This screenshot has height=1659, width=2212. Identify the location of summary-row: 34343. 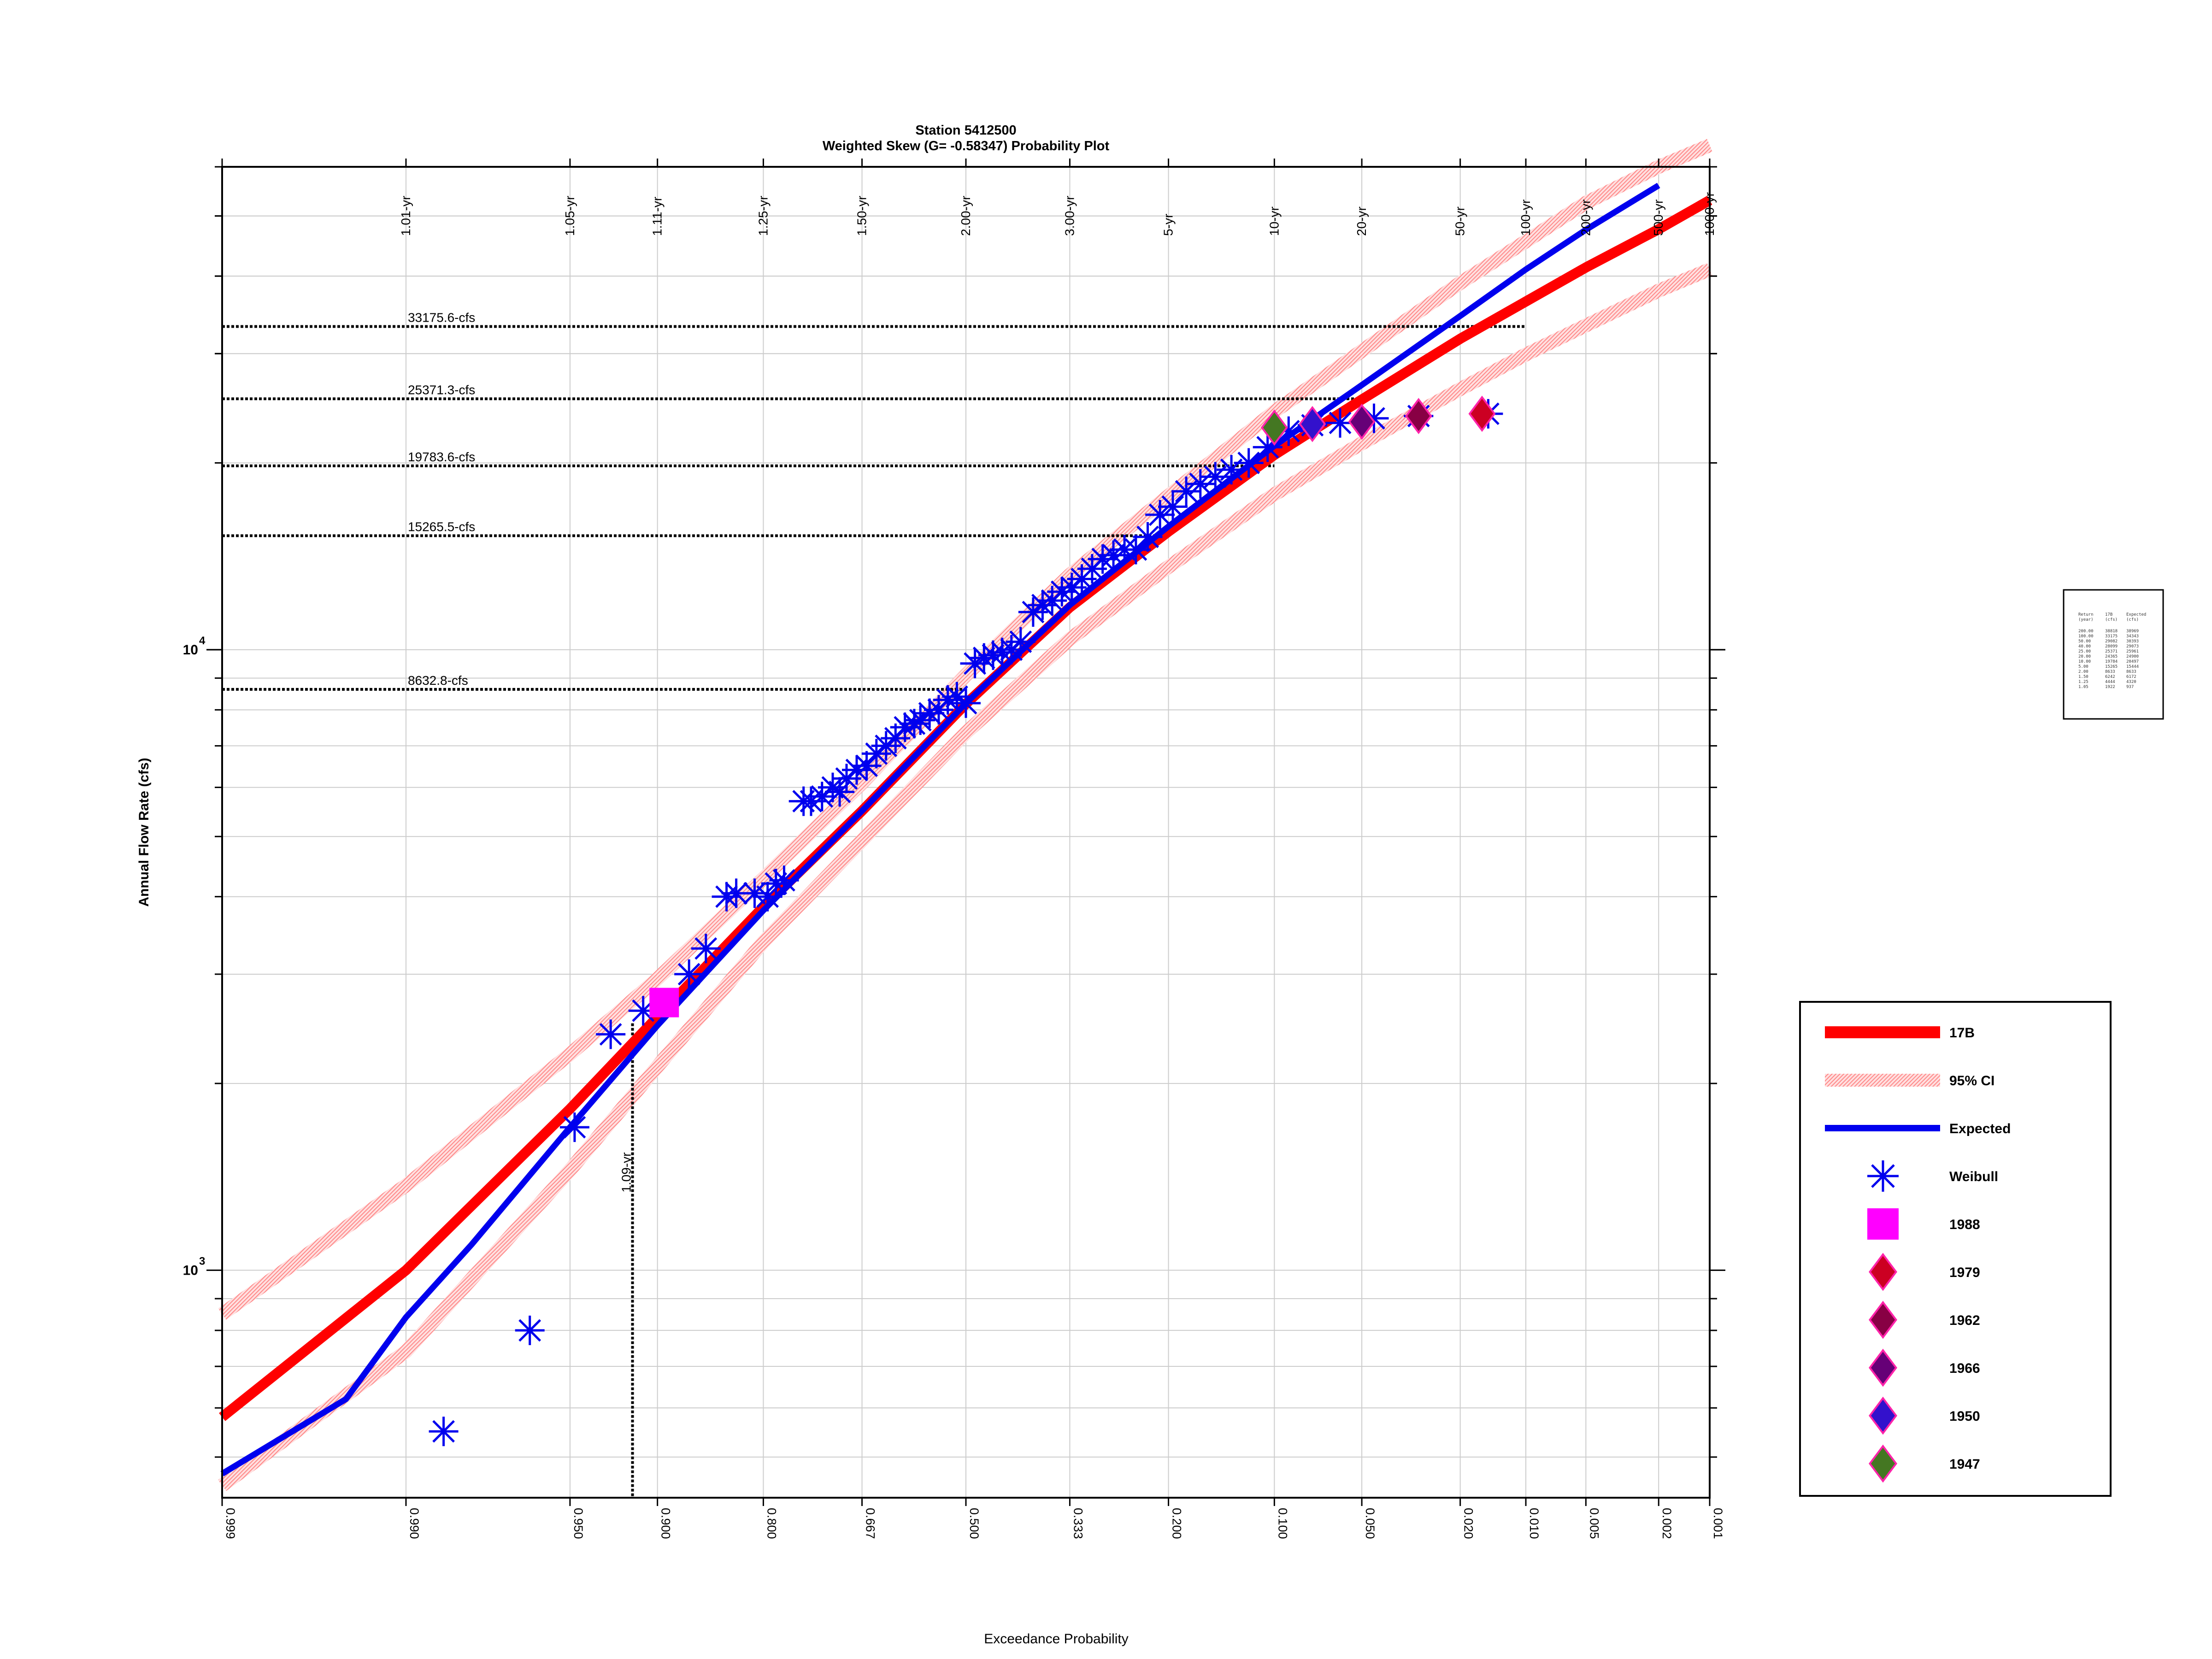
(2132, 636).